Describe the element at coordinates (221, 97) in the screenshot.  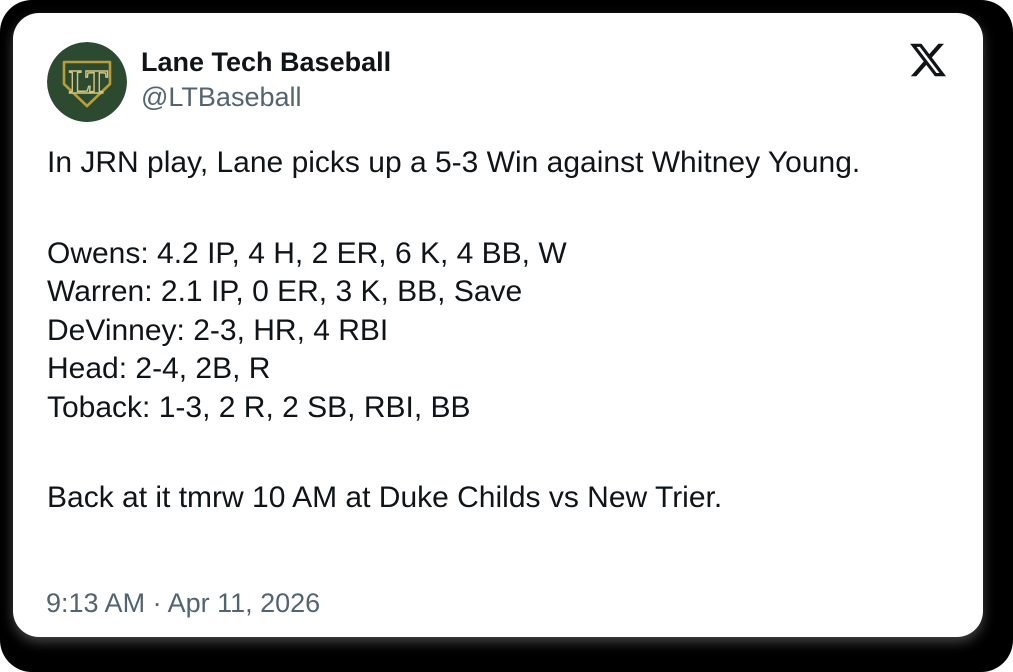
I see `account-handle: @LTBaseball` at that location.